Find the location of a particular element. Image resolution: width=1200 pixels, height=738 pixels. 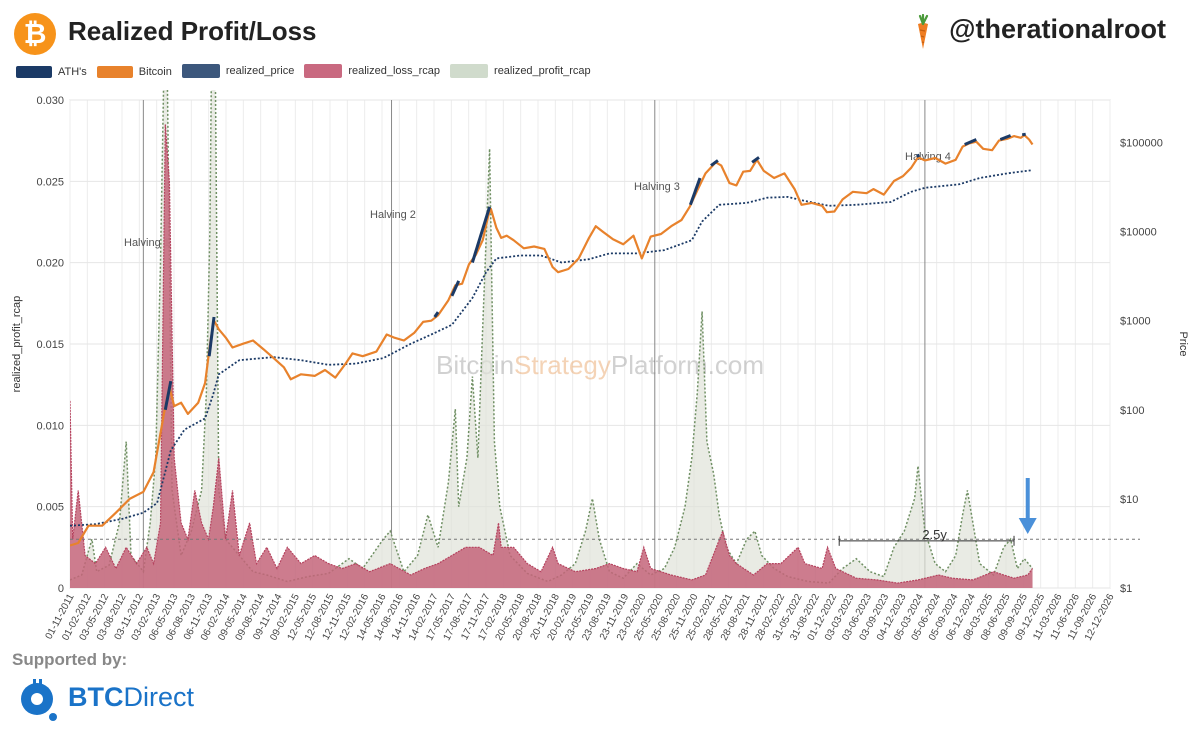

y-left-tick-label: 0.010 is located at coordinates (50, 426).